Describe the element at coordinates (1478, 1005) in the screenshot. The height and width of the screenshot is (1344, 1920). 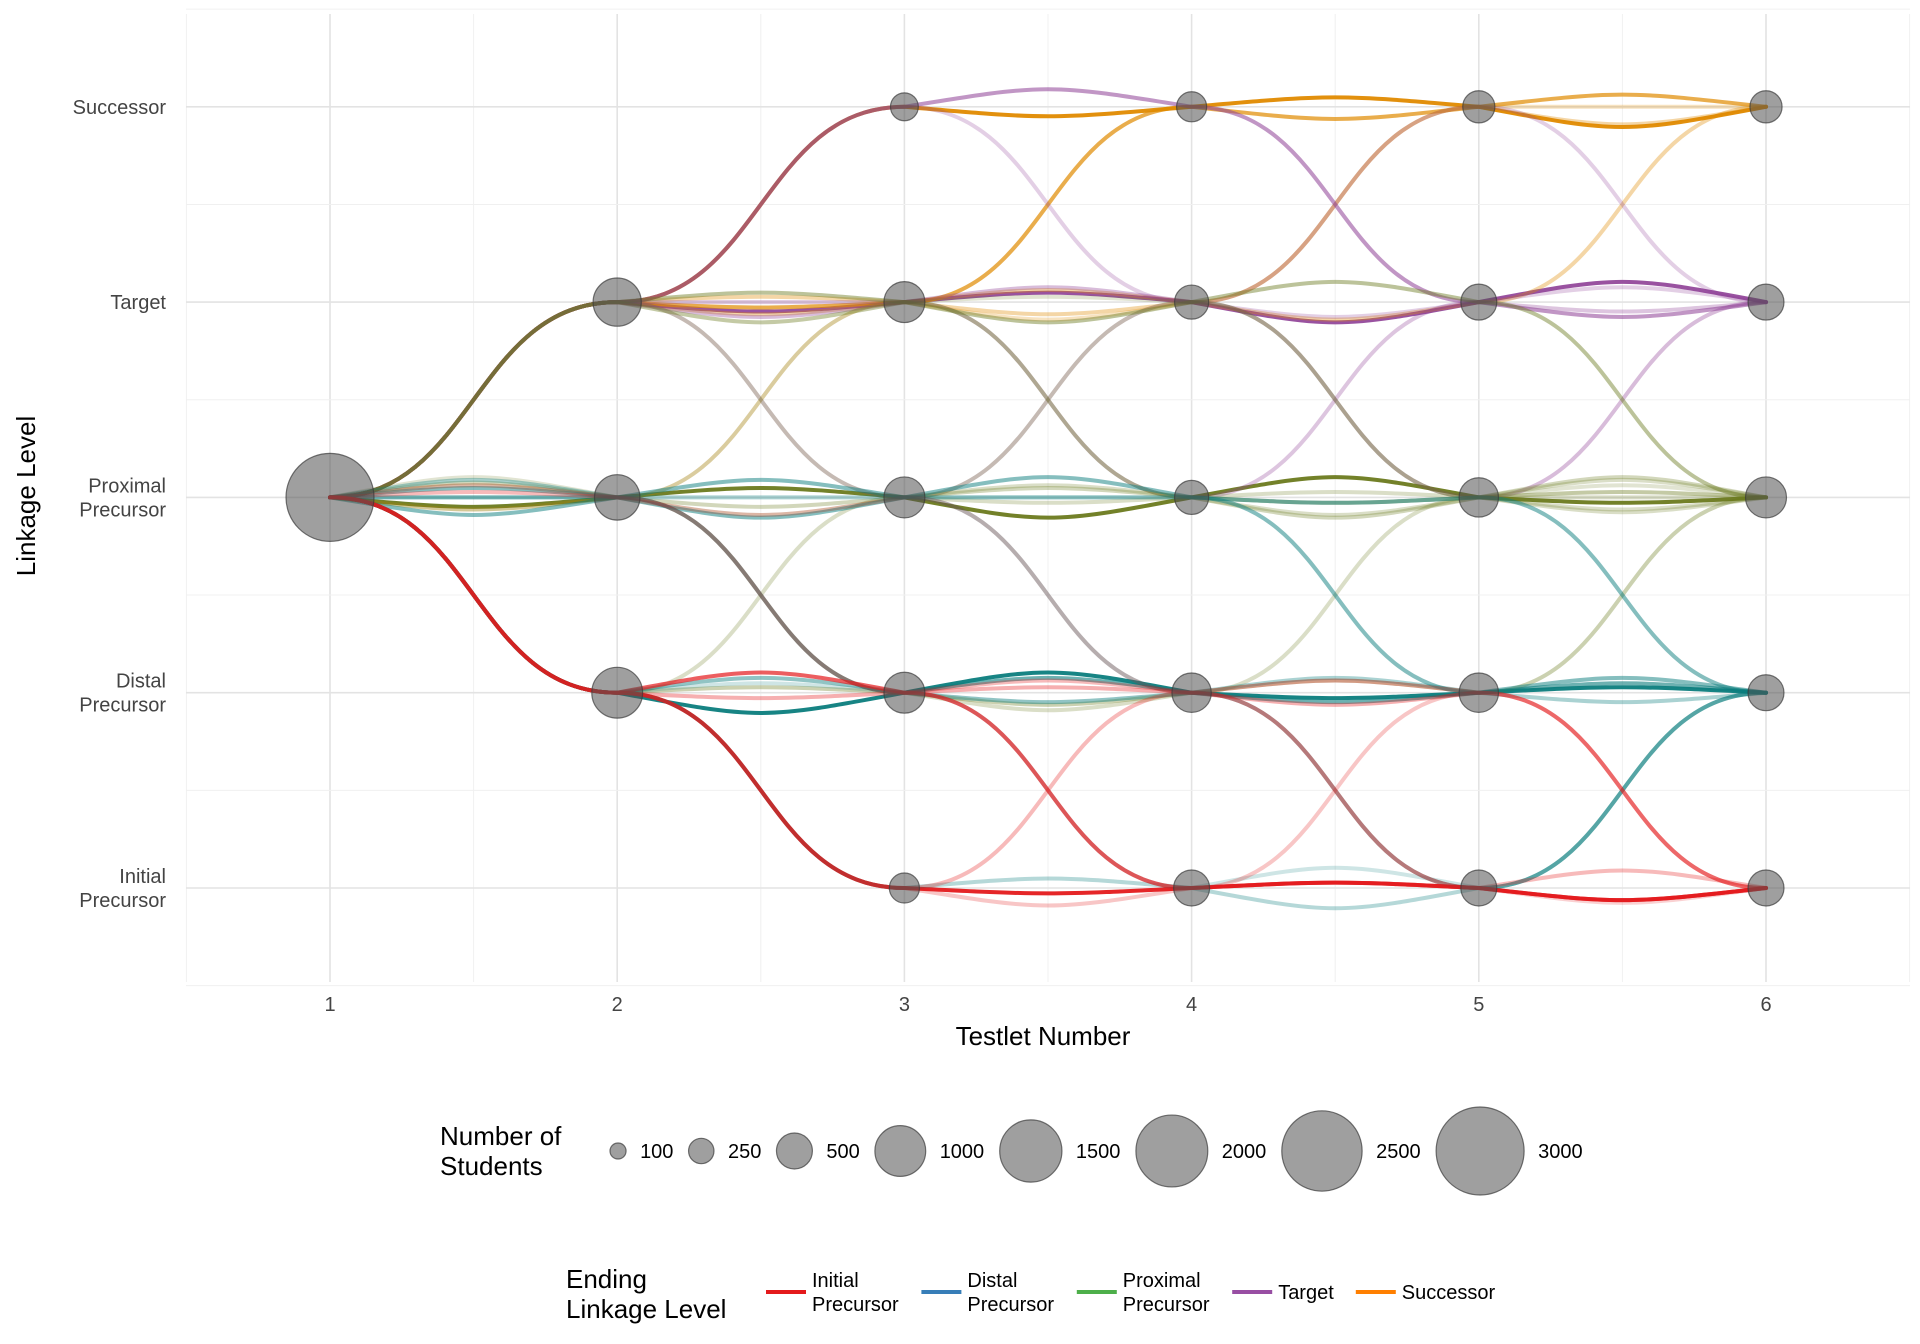
I see `x-tick-label: 5` at that location.